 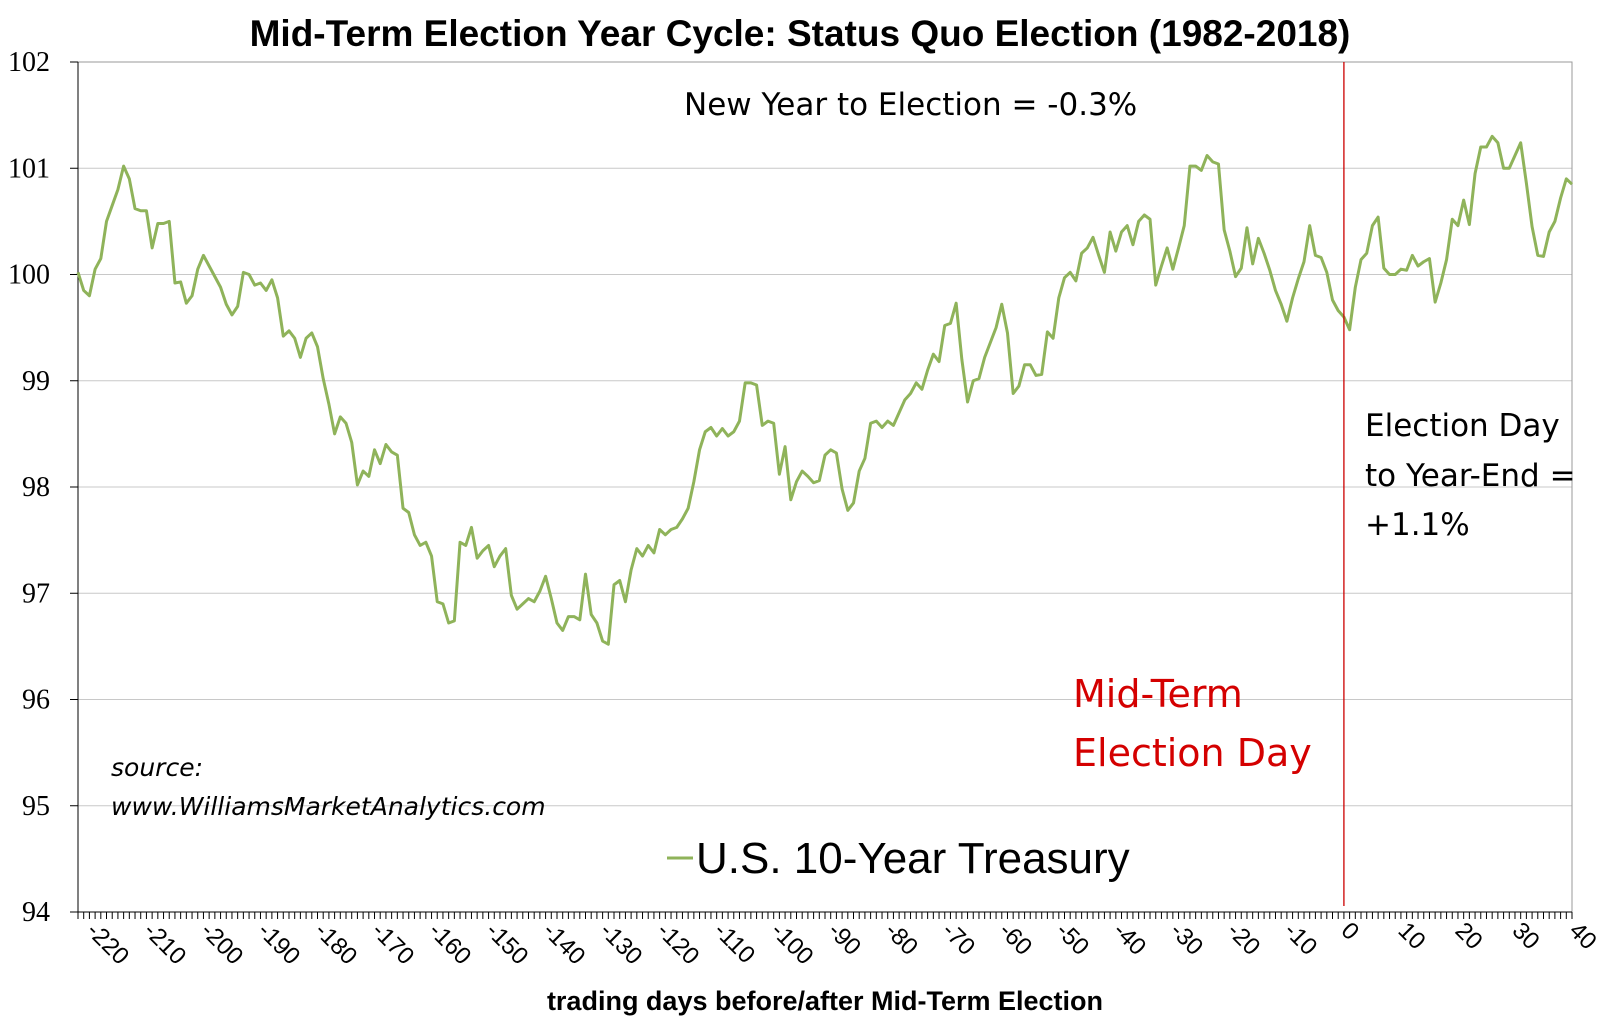 I want to click on y-tick-label: 94, so click(x=36, y=912).